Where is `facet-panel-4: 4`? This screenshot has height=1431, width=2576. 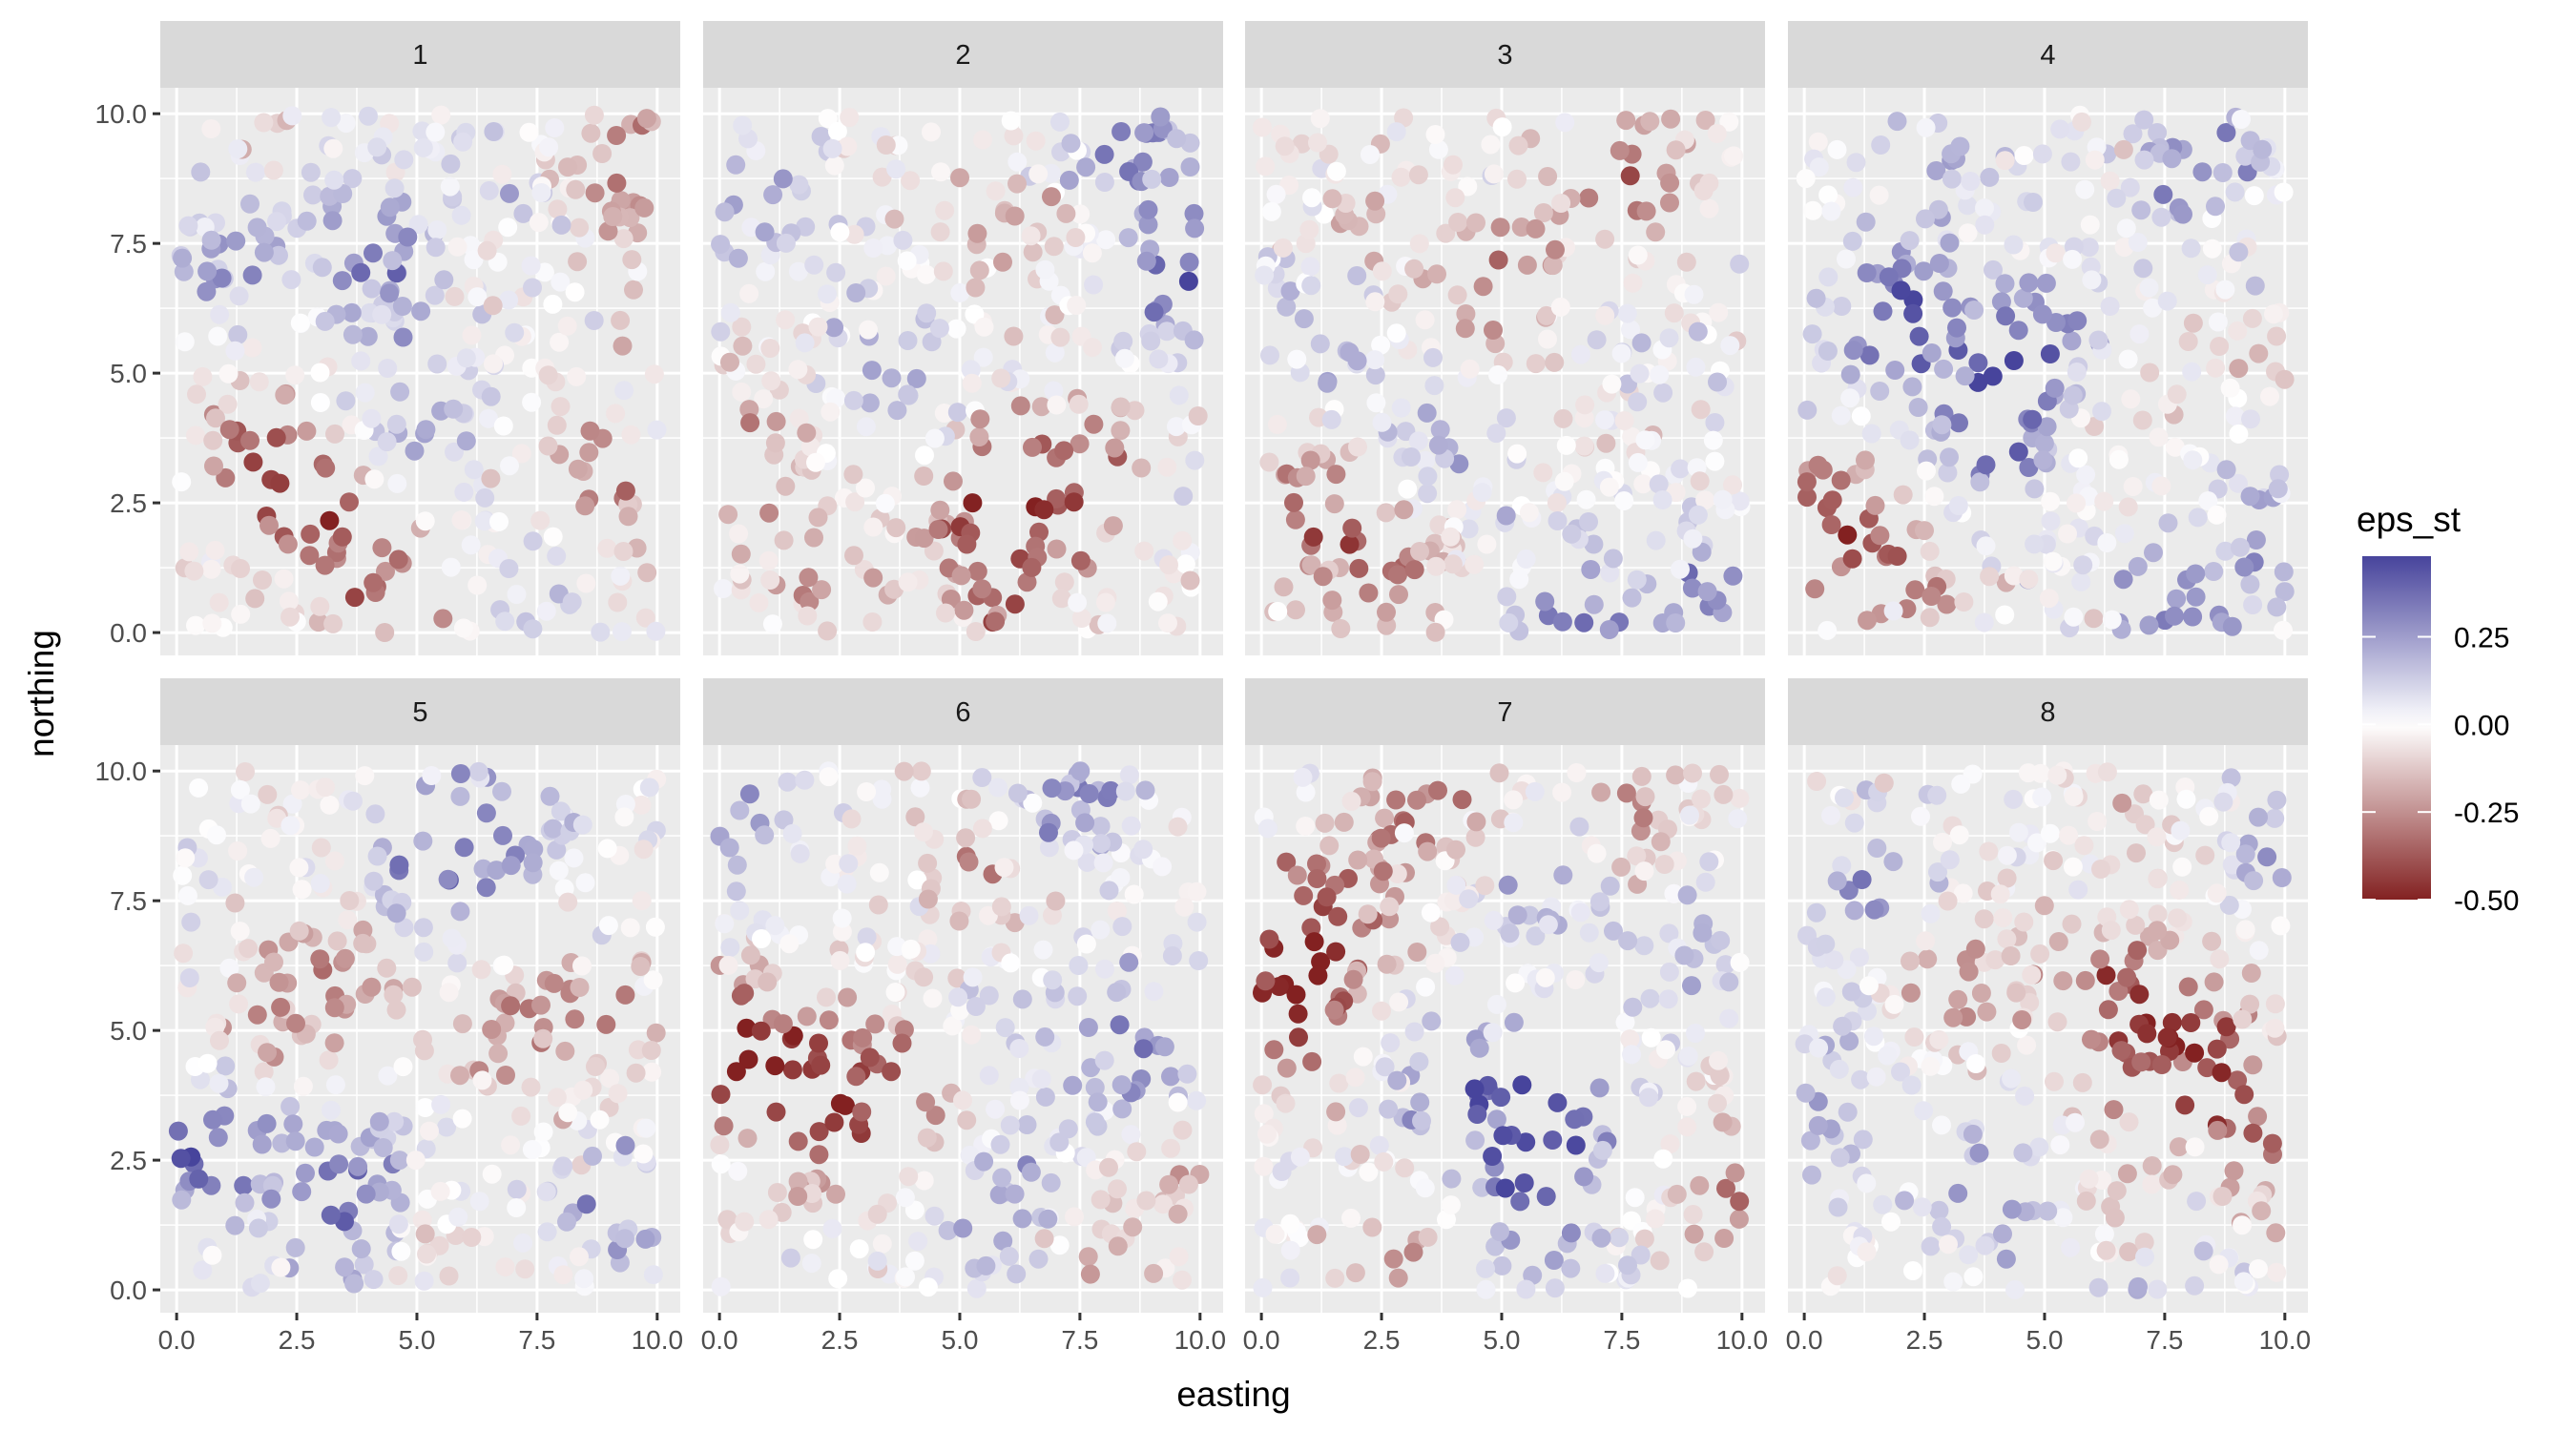 facet-panel-4: 4 is located at coordinates (2048, 338).